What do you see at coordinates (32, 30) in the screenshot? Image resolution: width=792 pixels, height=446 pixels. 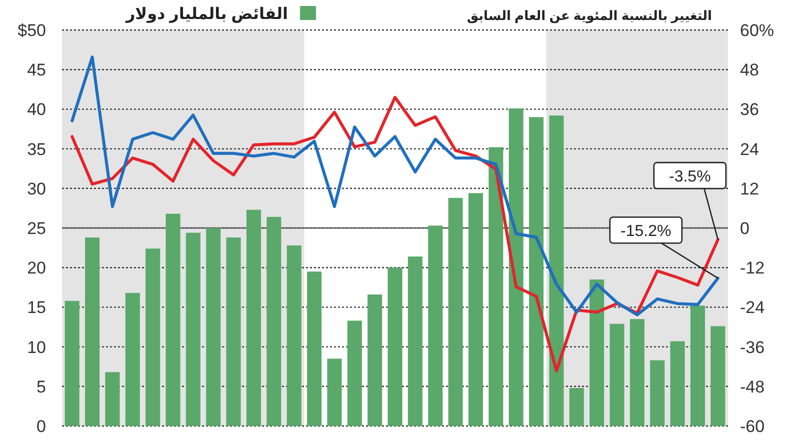 I see `y-tick-label: $50` at bounding box center [32, 30].